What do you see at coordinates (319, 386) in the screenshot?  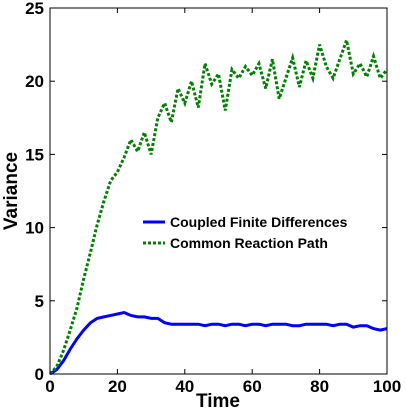 I see `x-tick-label: 80` at bounding box center [319, 386].